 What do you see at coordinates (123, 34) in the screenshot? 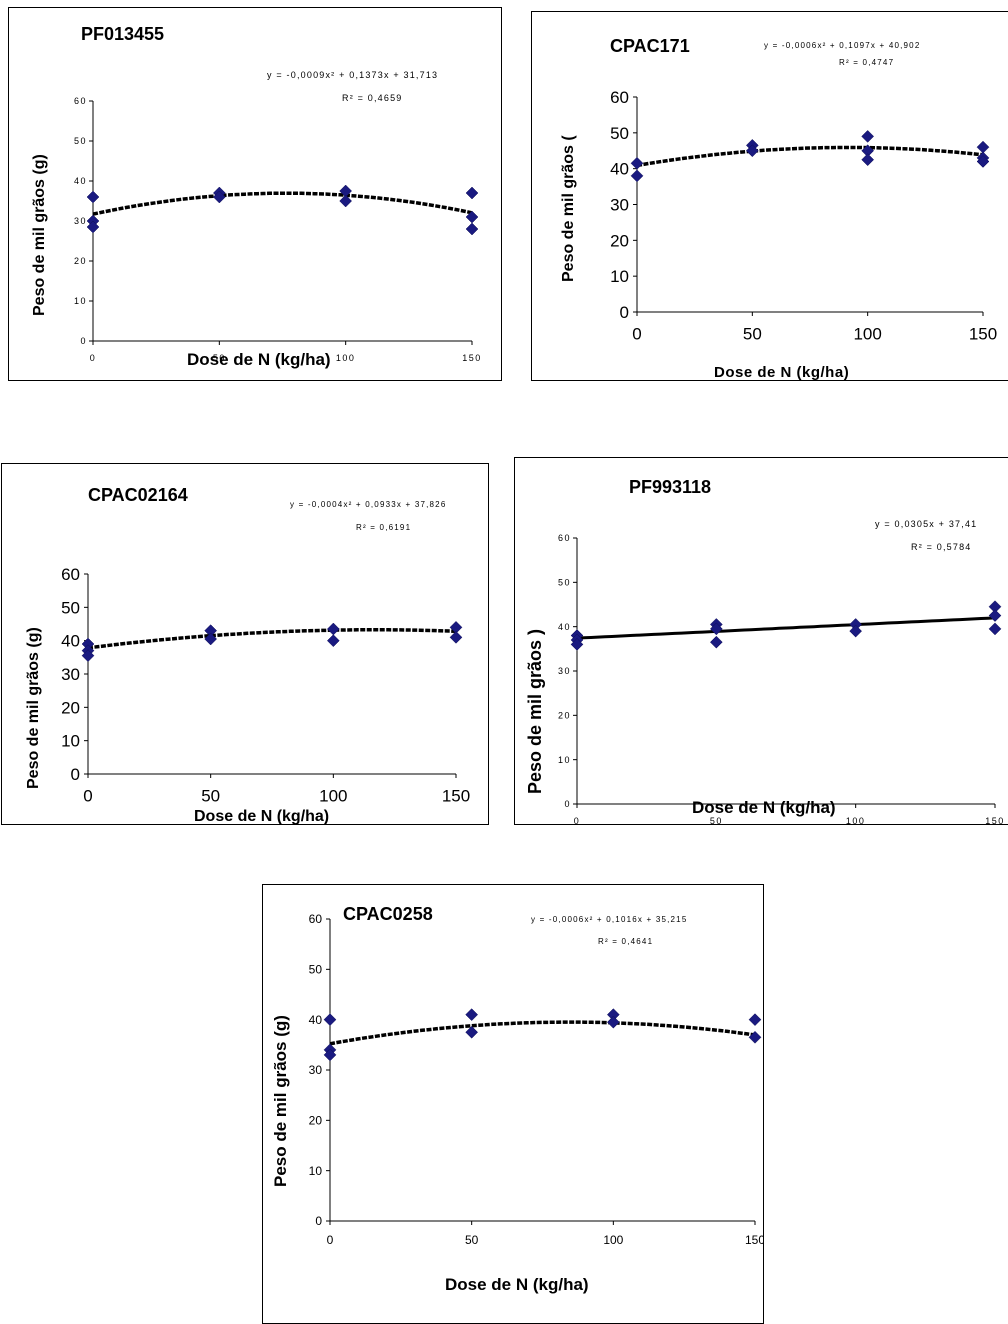
I see `chart-title: PF013455` at bounding box center [123, 34].